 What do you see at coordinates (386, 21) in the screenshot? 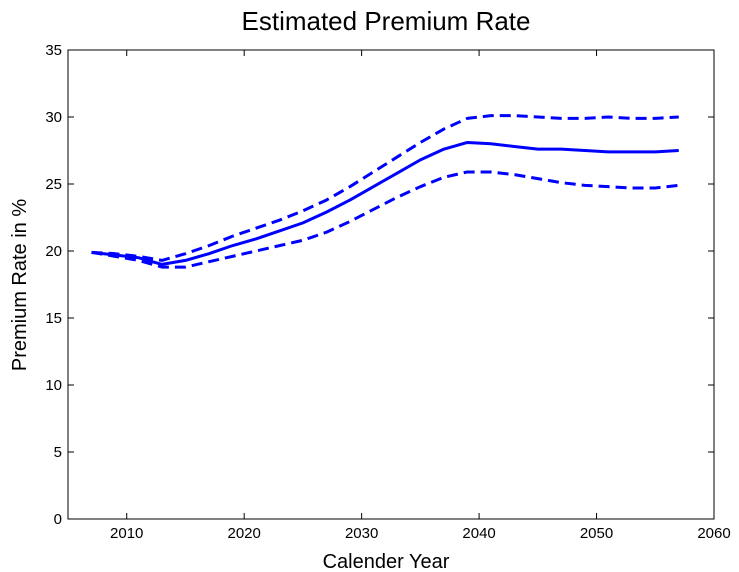
I see `chart-title: Estimated Premium Rate` at bounding box center [386, 21].